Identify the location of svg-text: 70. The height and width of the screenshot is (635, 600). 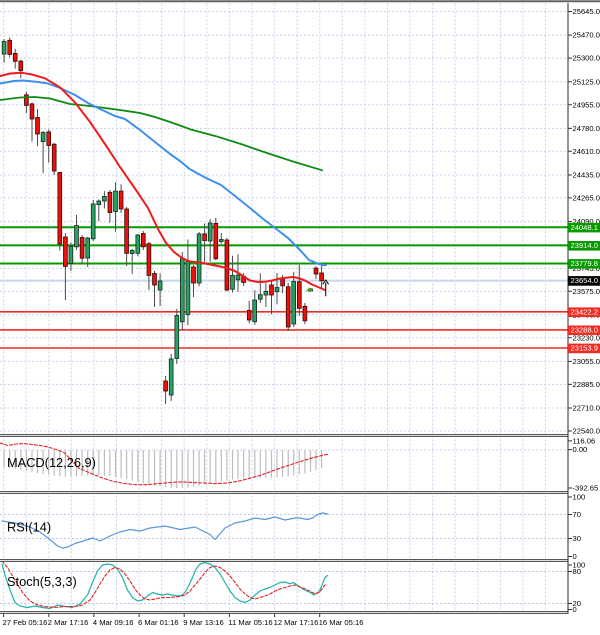
(577, 514).